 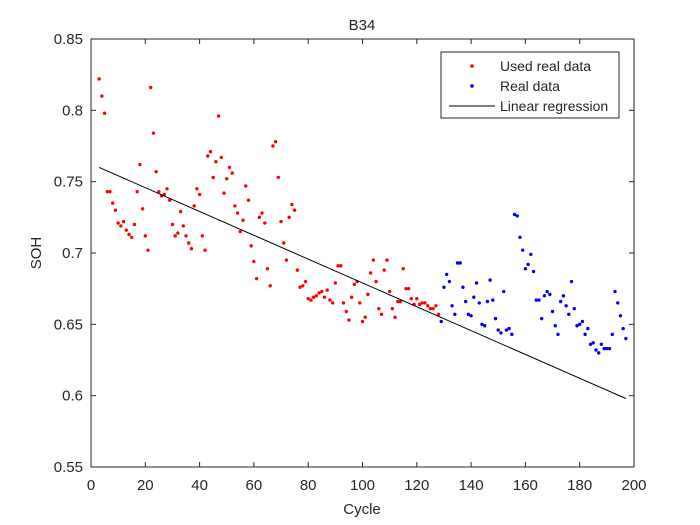 What do you see at coordinates (533, 283) in the screenshot?
I see `series-1-points` at bounding box center [533, 283].